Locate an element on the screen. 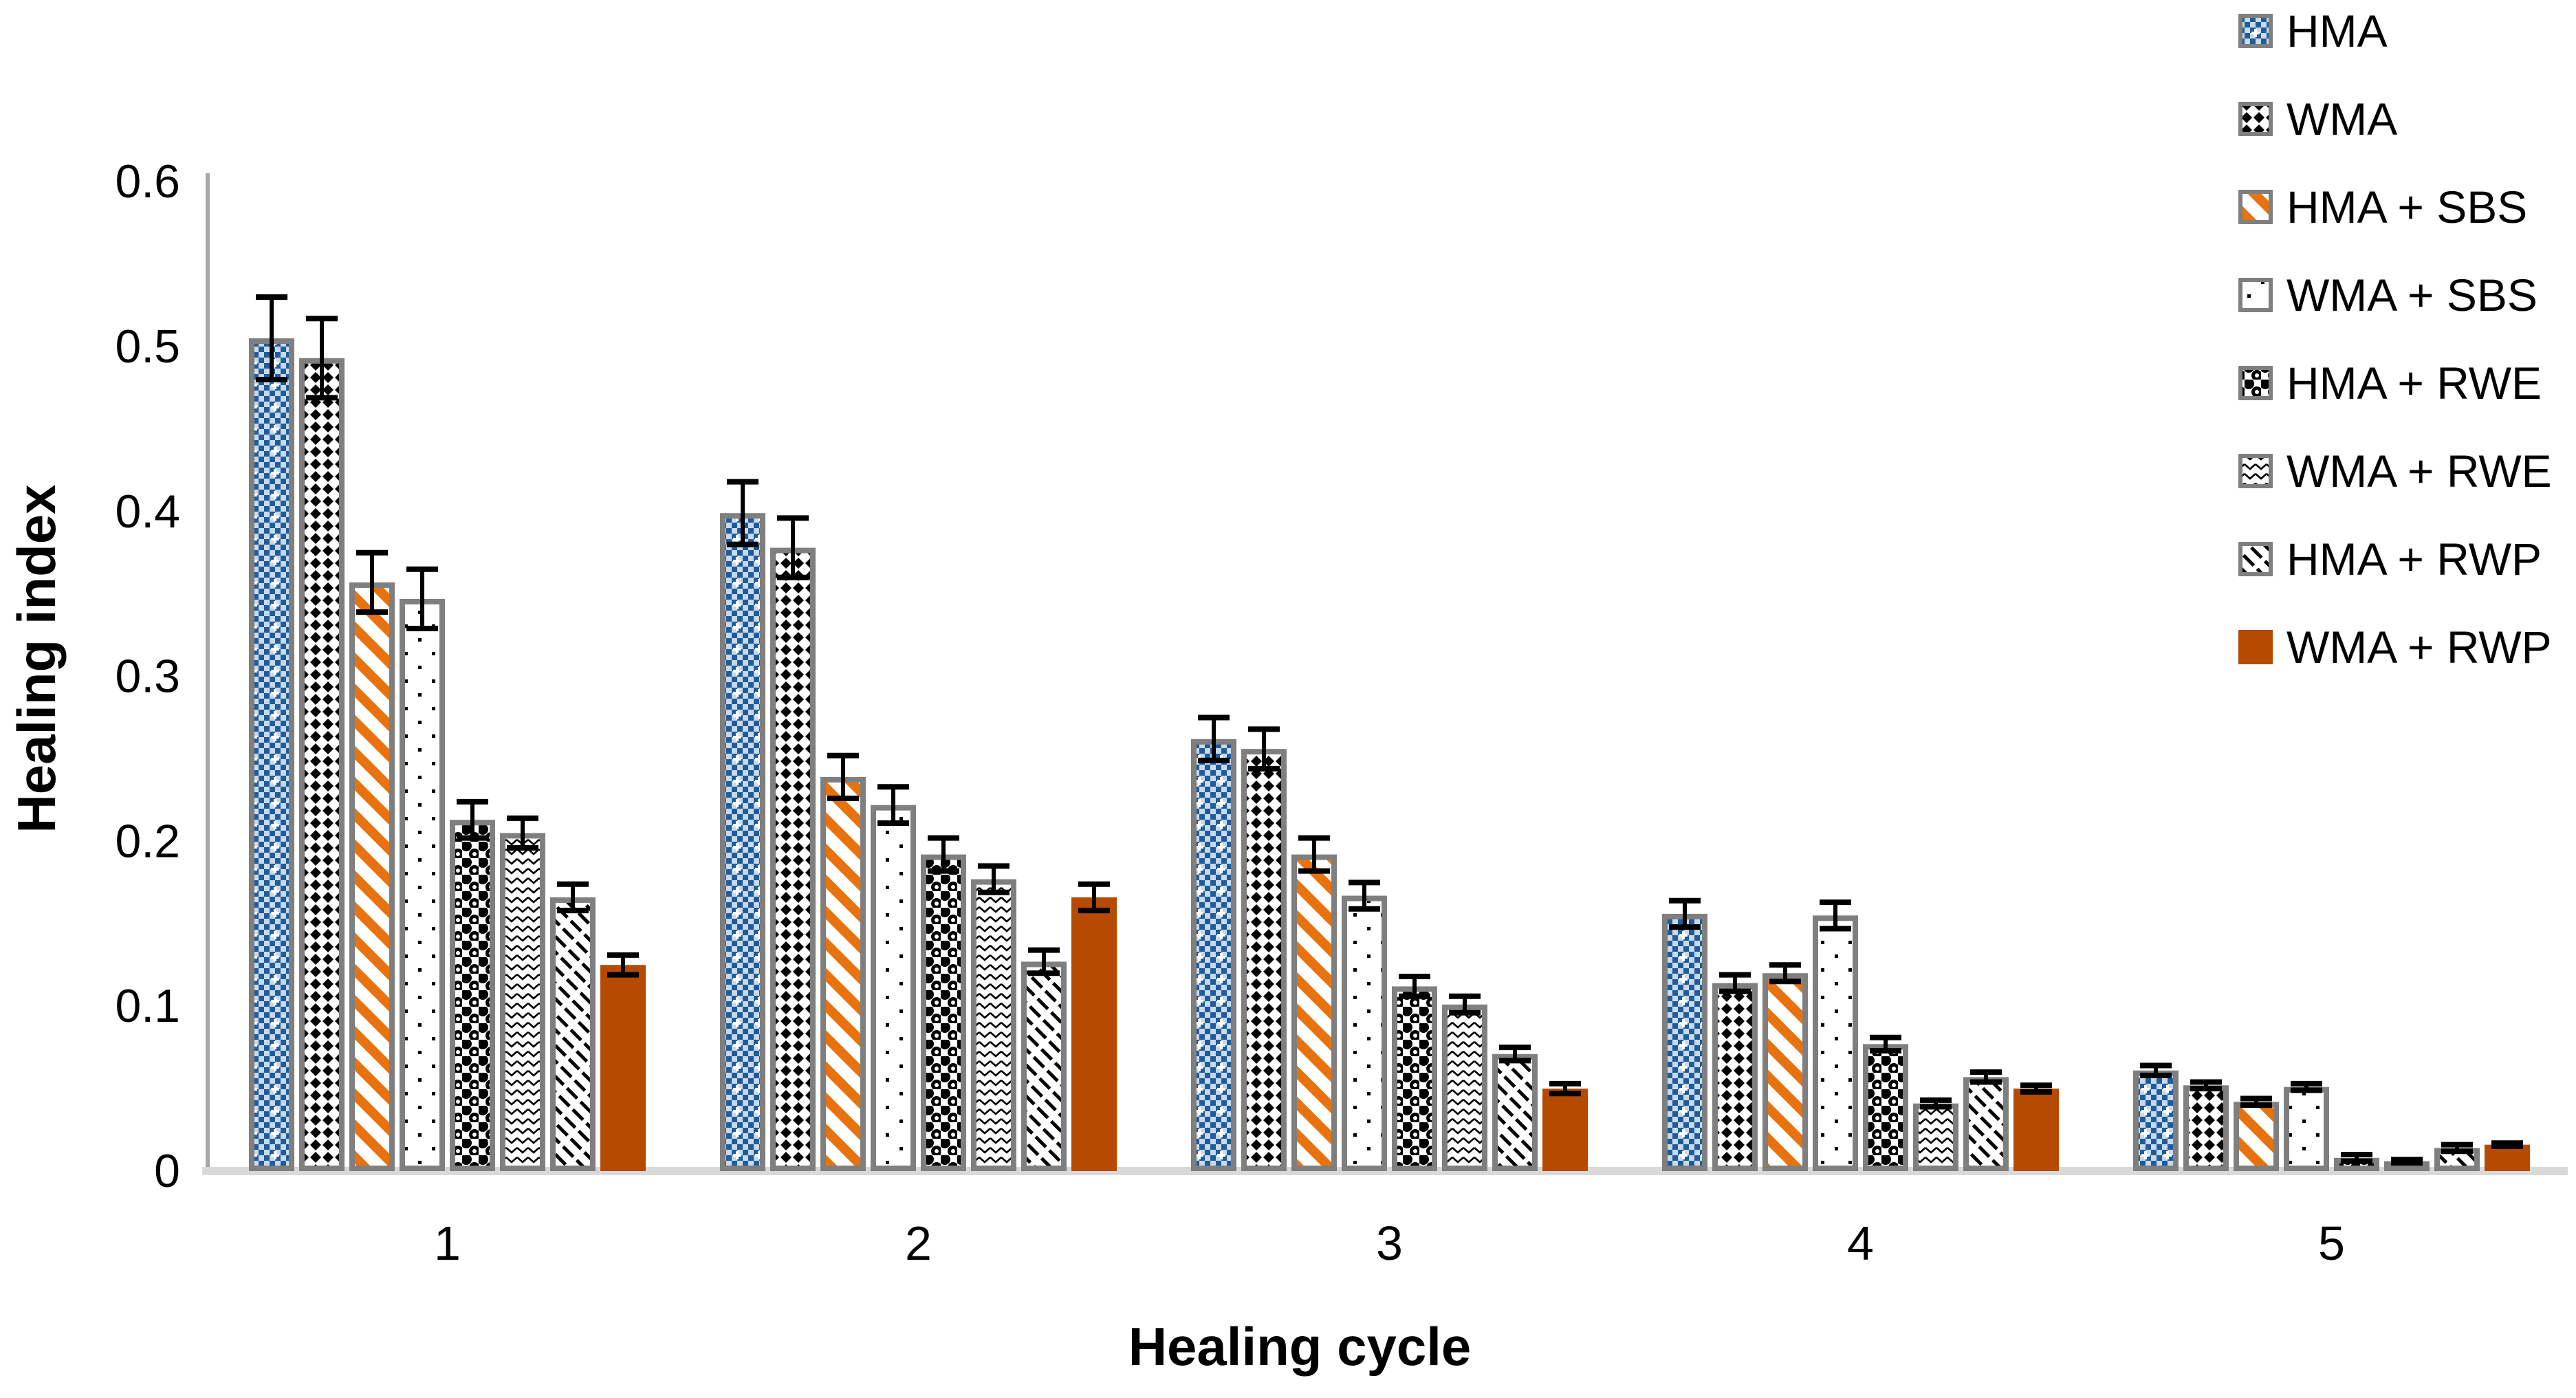 This screenshot has height=1398, width=2576. legend-swatch-zigzag is located at coordinates (2255, 471).